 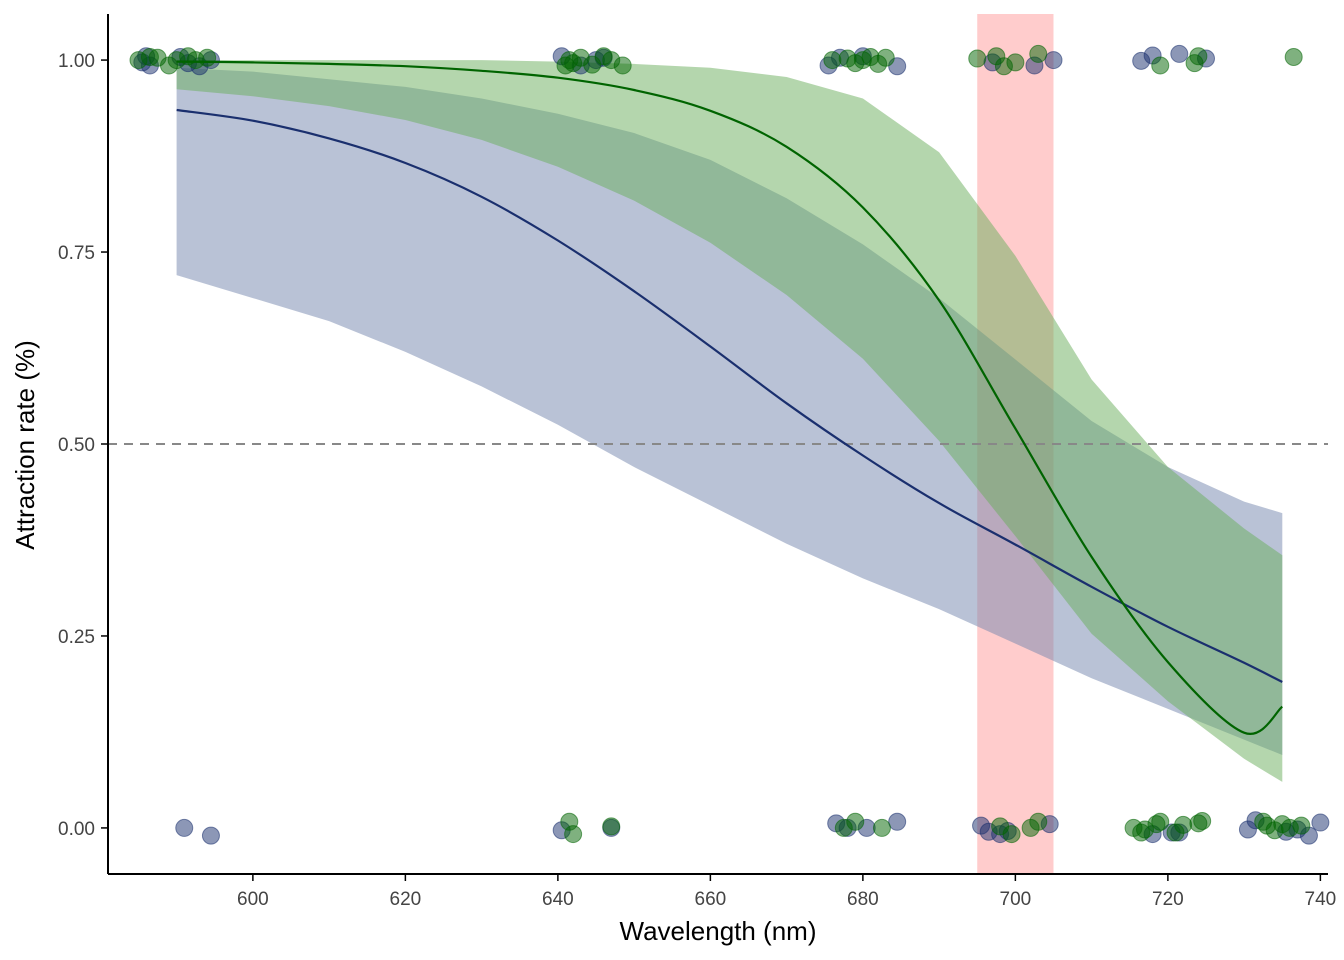 I want to click on x-tick-label: 720, so click(x=1168, y=899).